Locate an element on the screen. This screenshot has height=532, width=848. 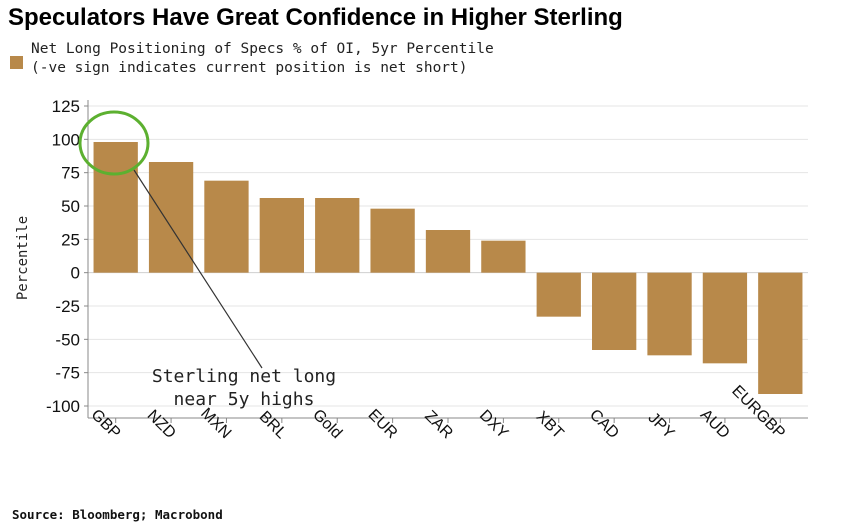
bar-gbp is located at coordinates (115, 207).